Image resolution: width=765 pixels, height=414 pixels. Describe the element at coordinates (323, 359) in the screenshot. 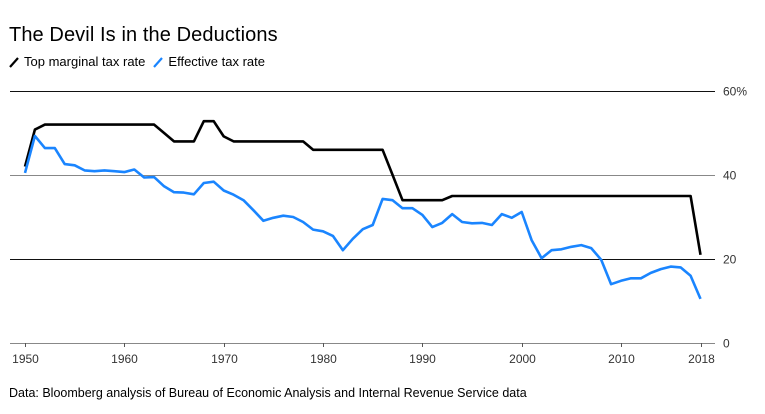

I see `x-tick-label: 1980` at that location.